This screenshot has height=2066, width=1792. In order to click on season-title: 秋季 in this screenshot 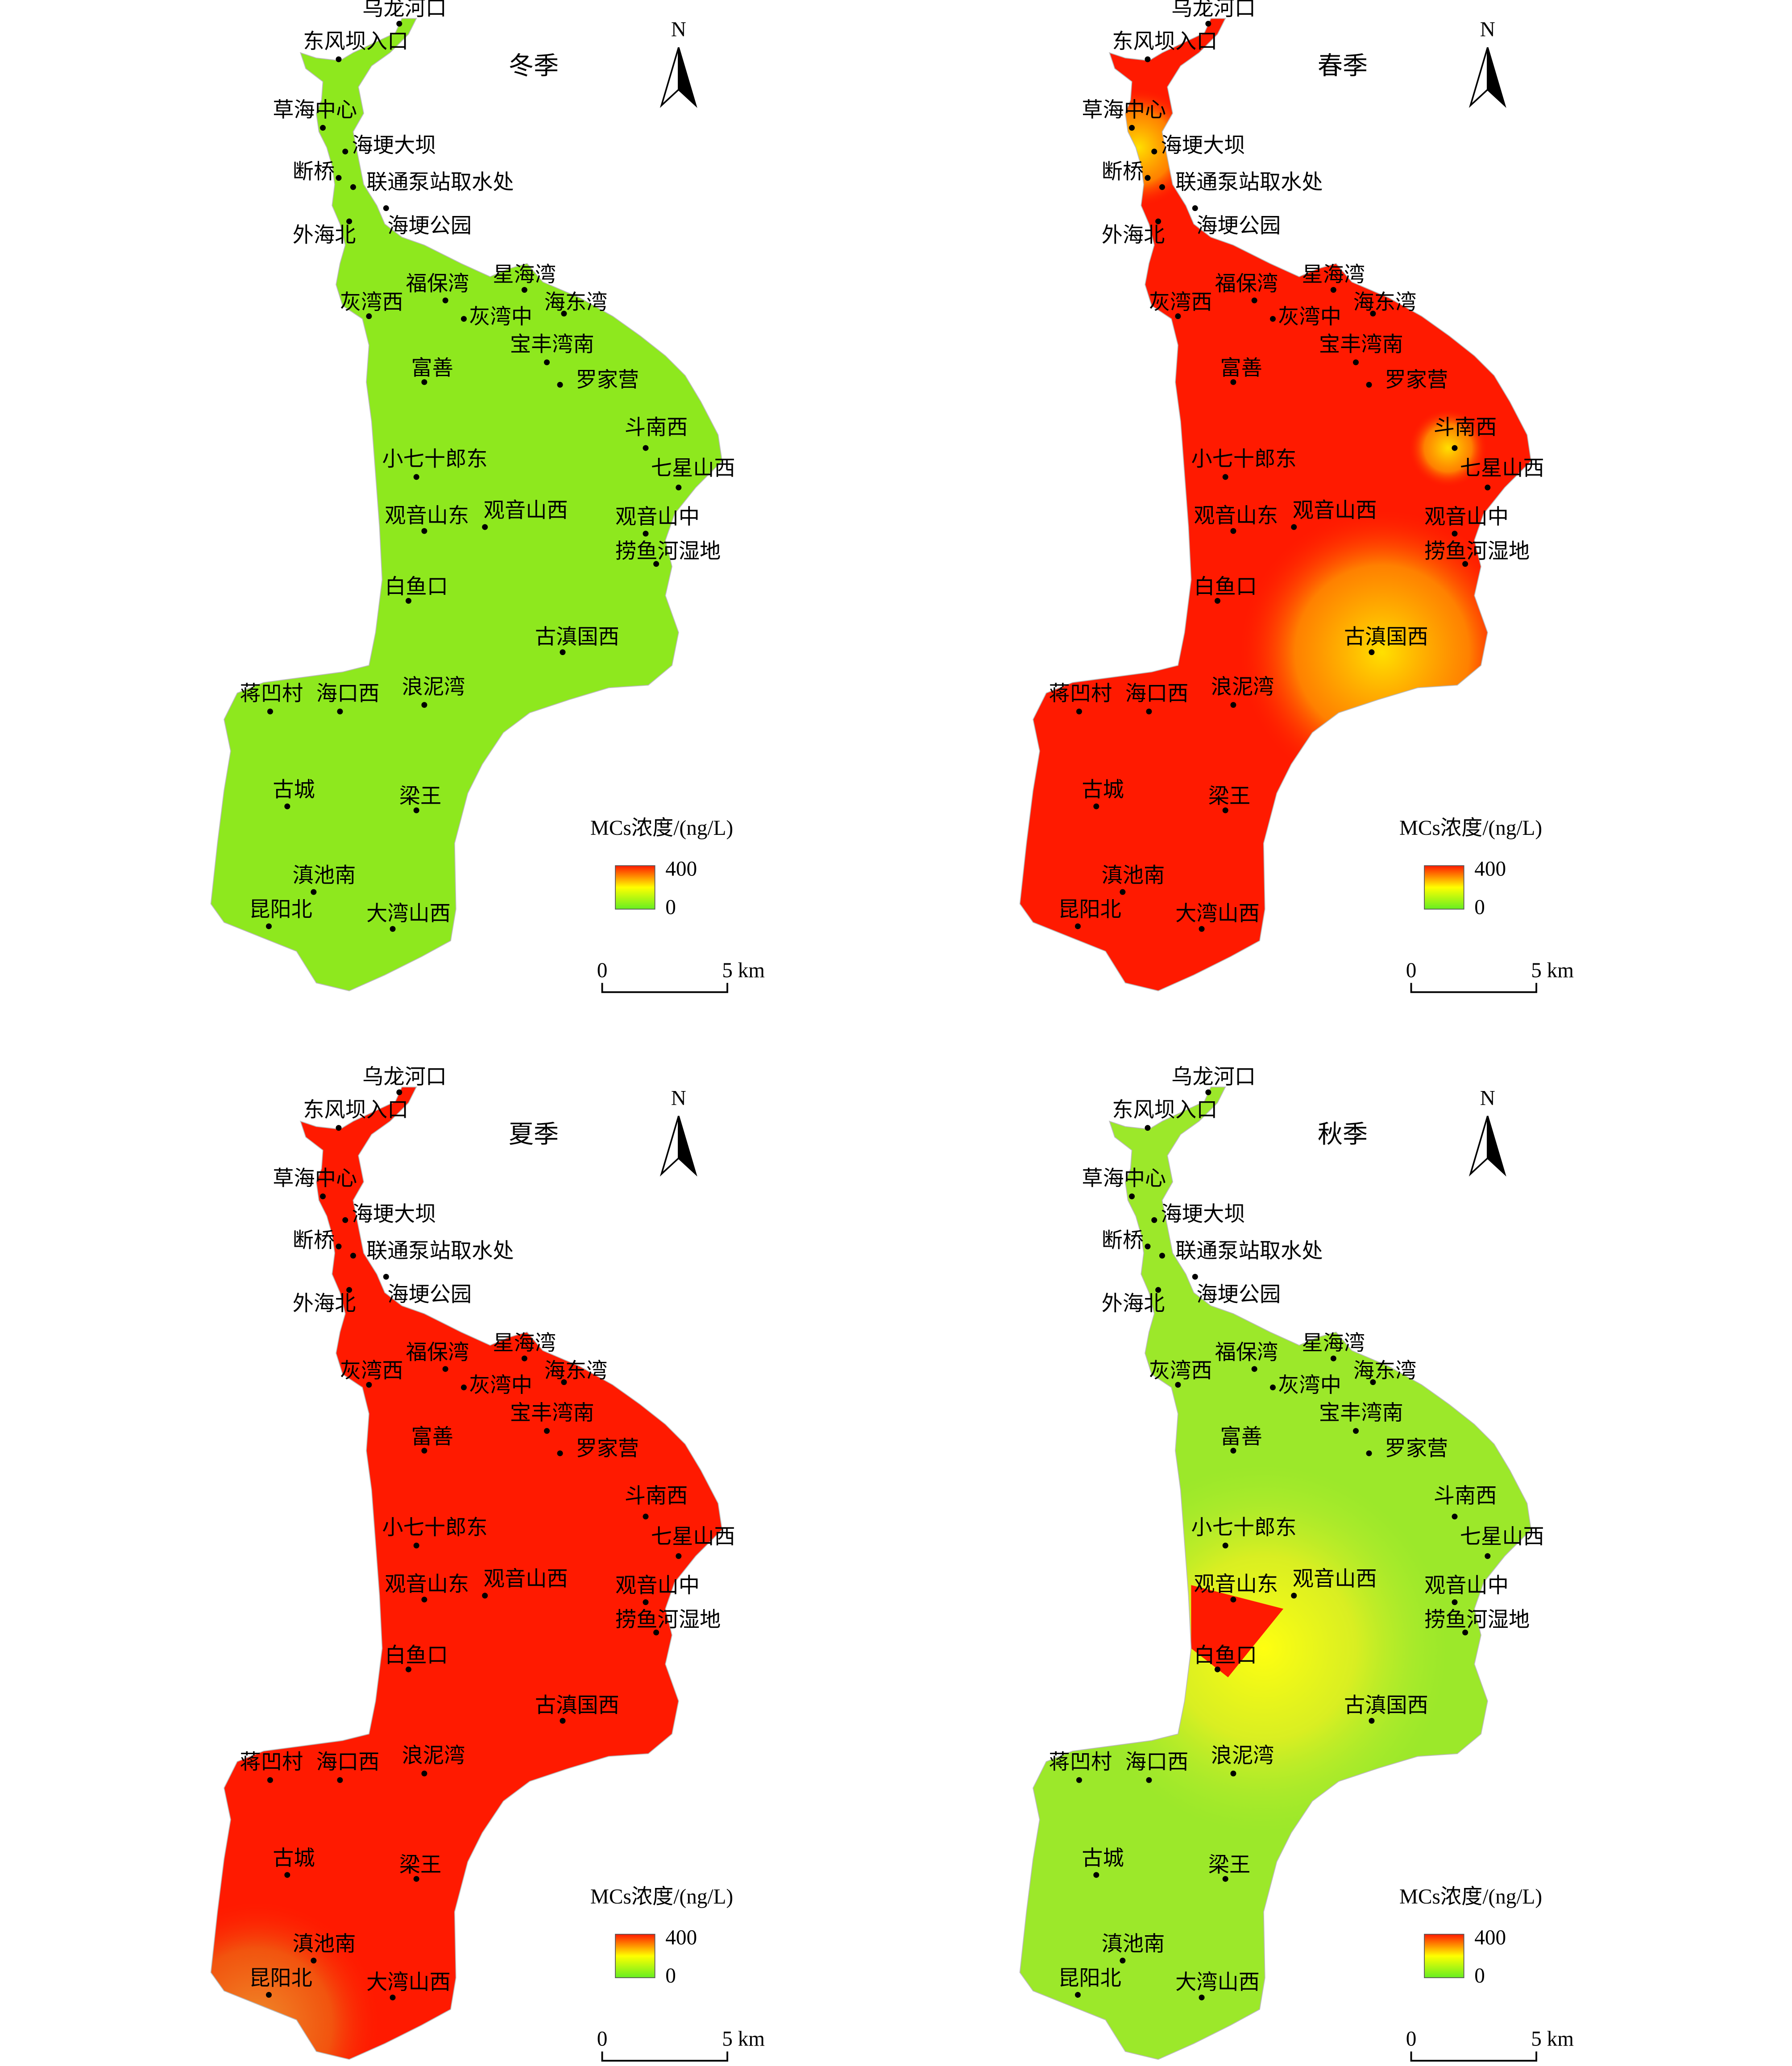, I will do `click(1343, 1135)`.